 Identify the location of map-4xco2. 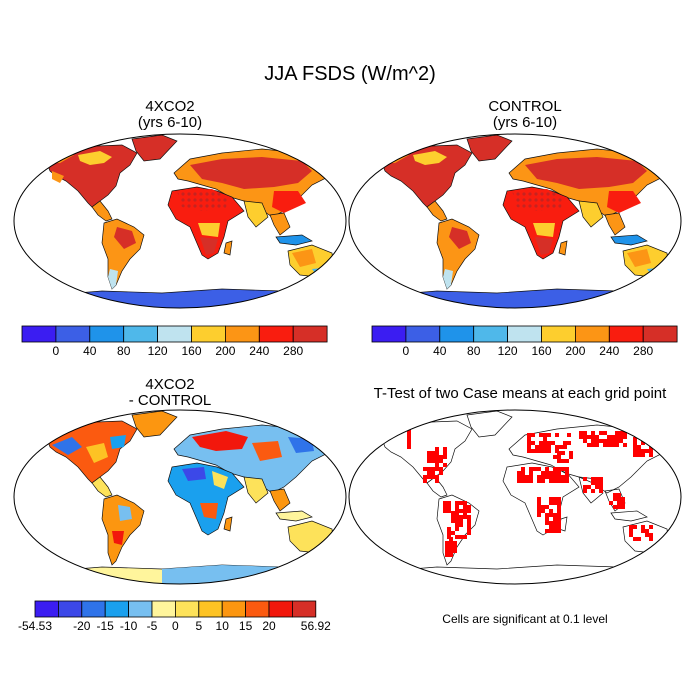
(180, 221).